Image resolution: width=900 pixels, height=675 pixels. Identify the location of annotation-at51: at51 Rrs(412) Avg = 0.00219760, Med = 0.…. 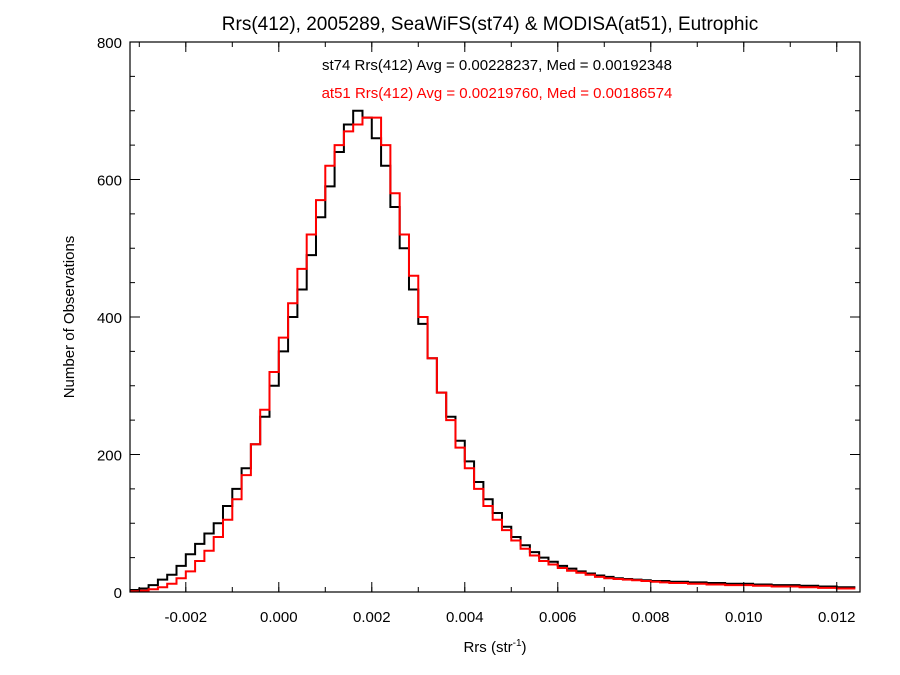
(497, 93).